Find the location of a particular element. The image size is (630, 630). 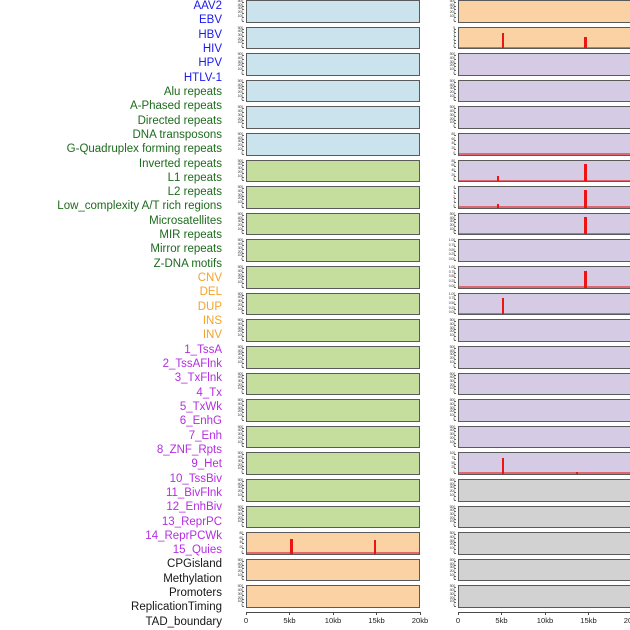

y-tick-label: 100 is located at coordinates (240, 335).